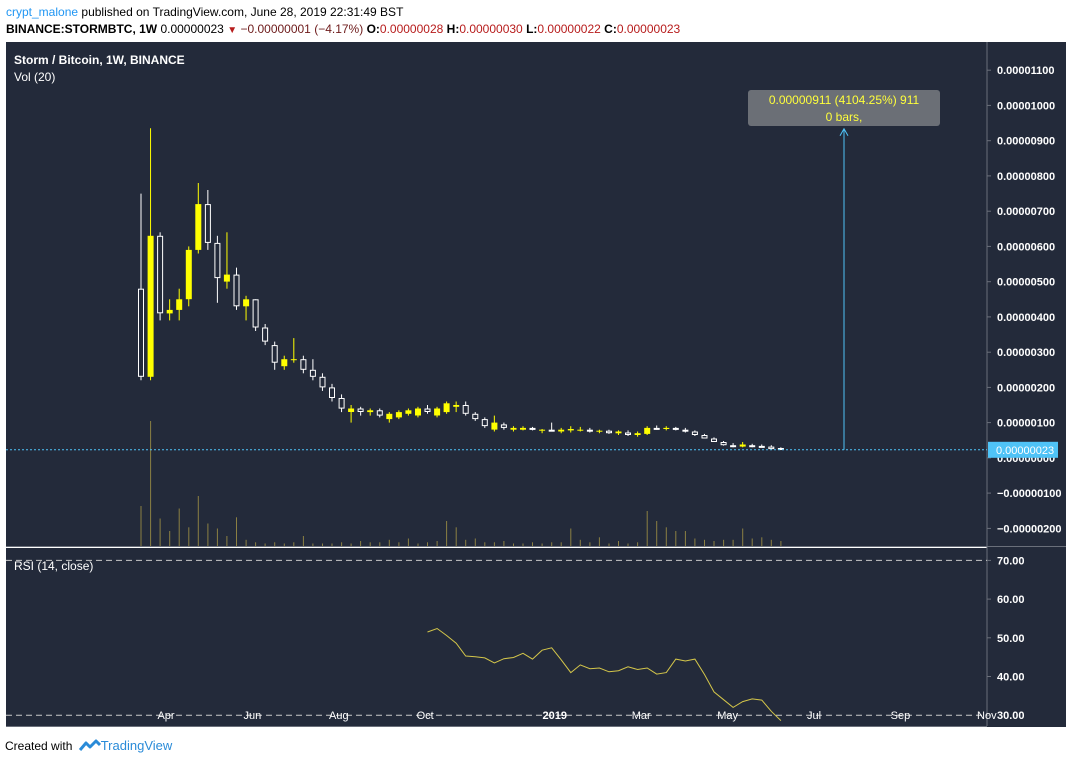  I want to click on price-axis-bg, so click(1026, 384).